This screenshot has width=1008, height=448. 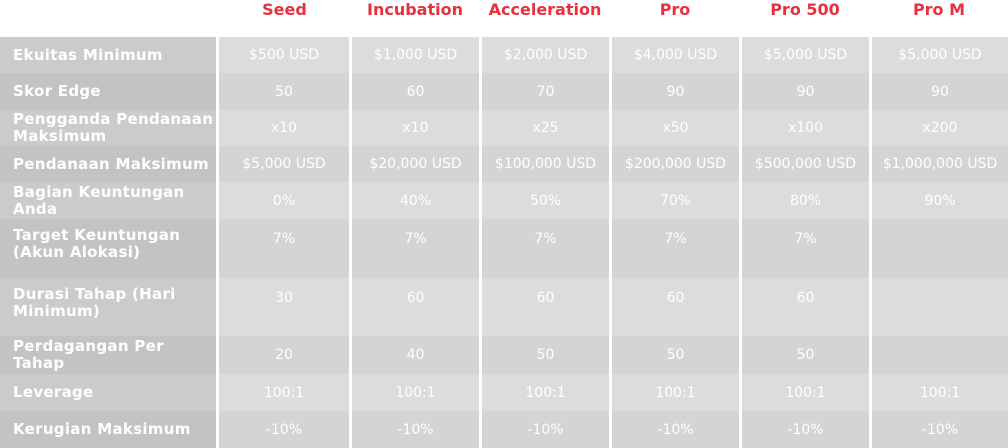 What do you see at coordinates (674, 91) in the screenshot?
I see `row-value-pro: 90` at bounding box center [674, 91].